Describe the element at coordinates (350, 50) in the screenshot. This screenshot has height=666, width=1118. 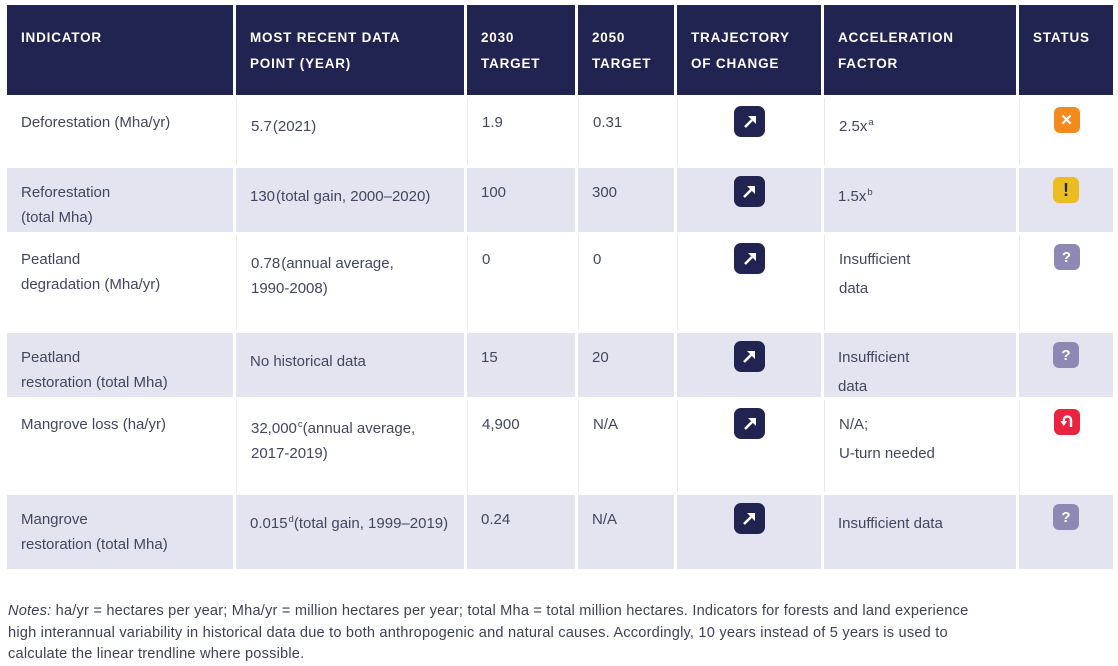
I see `header-most-recent-data-point: MOST RECENT DATA POINT (YEAR)` at that location.